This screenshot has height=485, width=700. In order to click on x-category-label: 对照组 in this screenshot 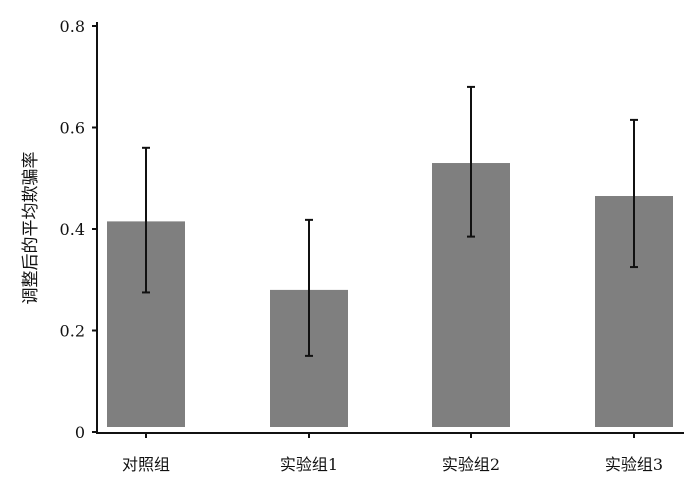, I will do `click(146, 464)`.